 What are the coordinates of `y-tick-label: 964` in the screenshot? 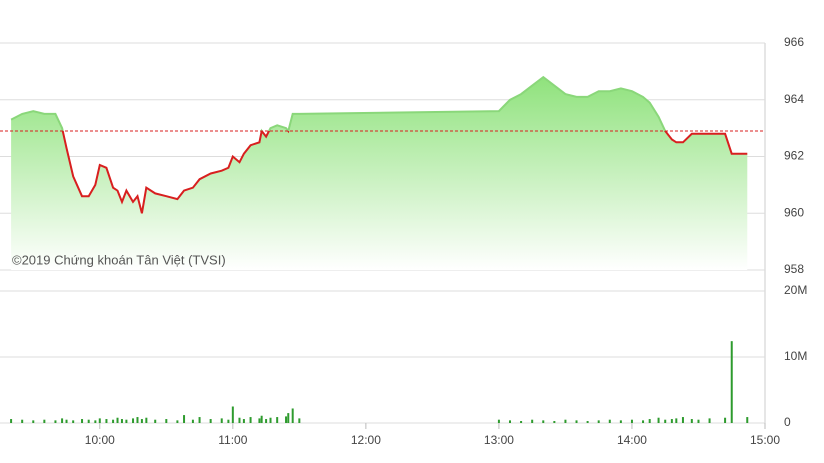 It's located at (794, 99).